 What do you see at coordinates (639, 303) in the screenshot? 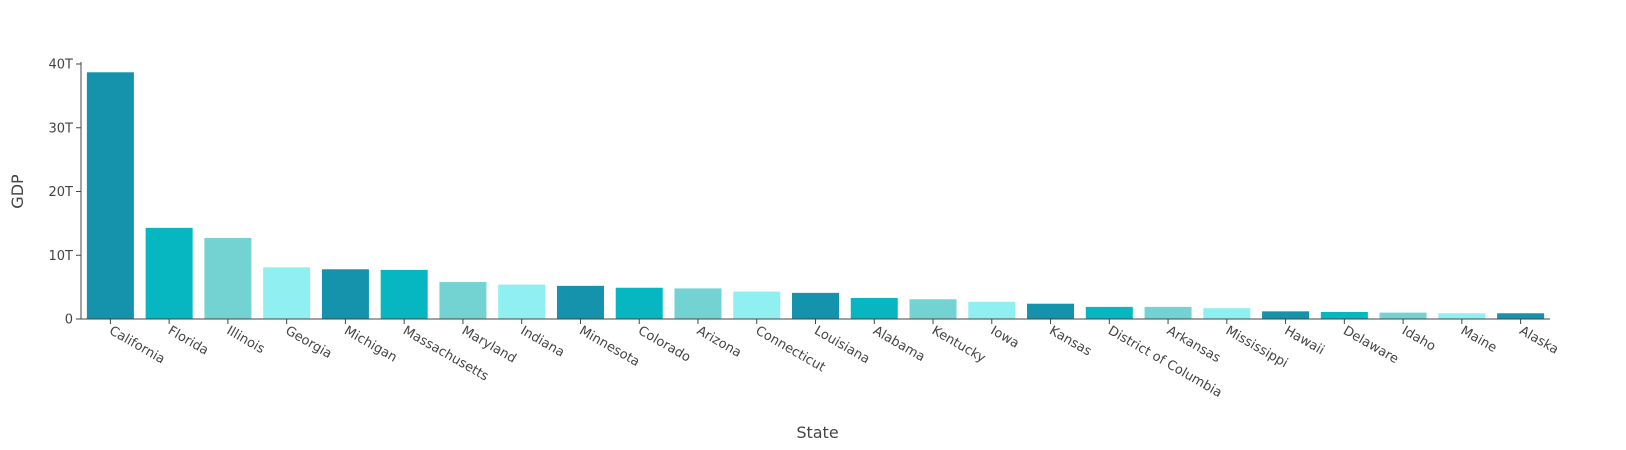
I see `bar-colorado` at bounding box center [639, 303].